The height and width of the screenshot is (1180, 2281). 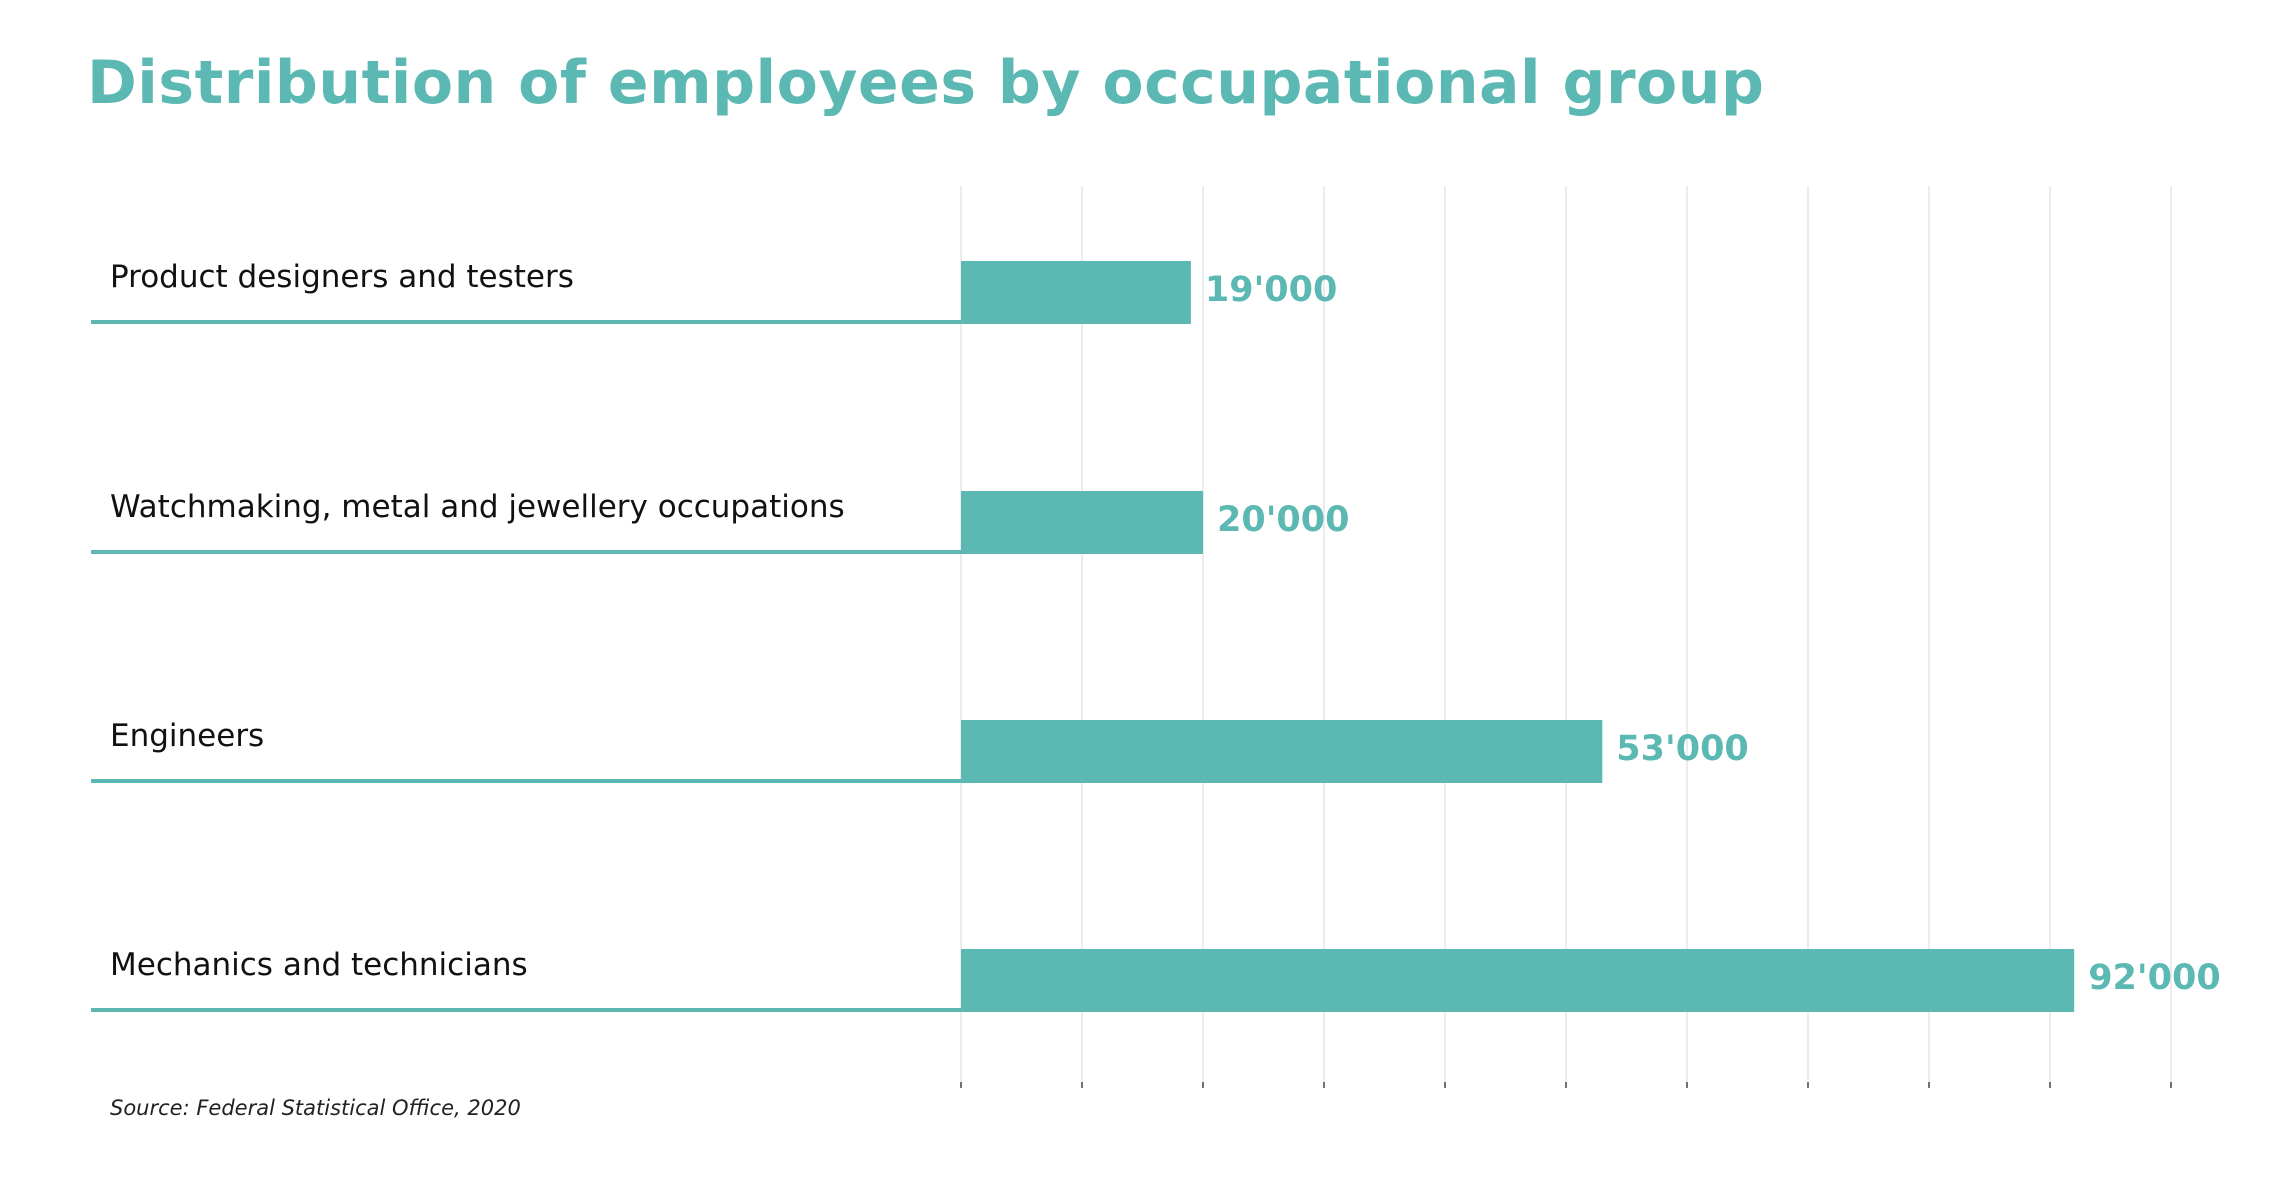 I want to click on chart-row: Product designers and testers 19'000, so click(x=714, y=291).